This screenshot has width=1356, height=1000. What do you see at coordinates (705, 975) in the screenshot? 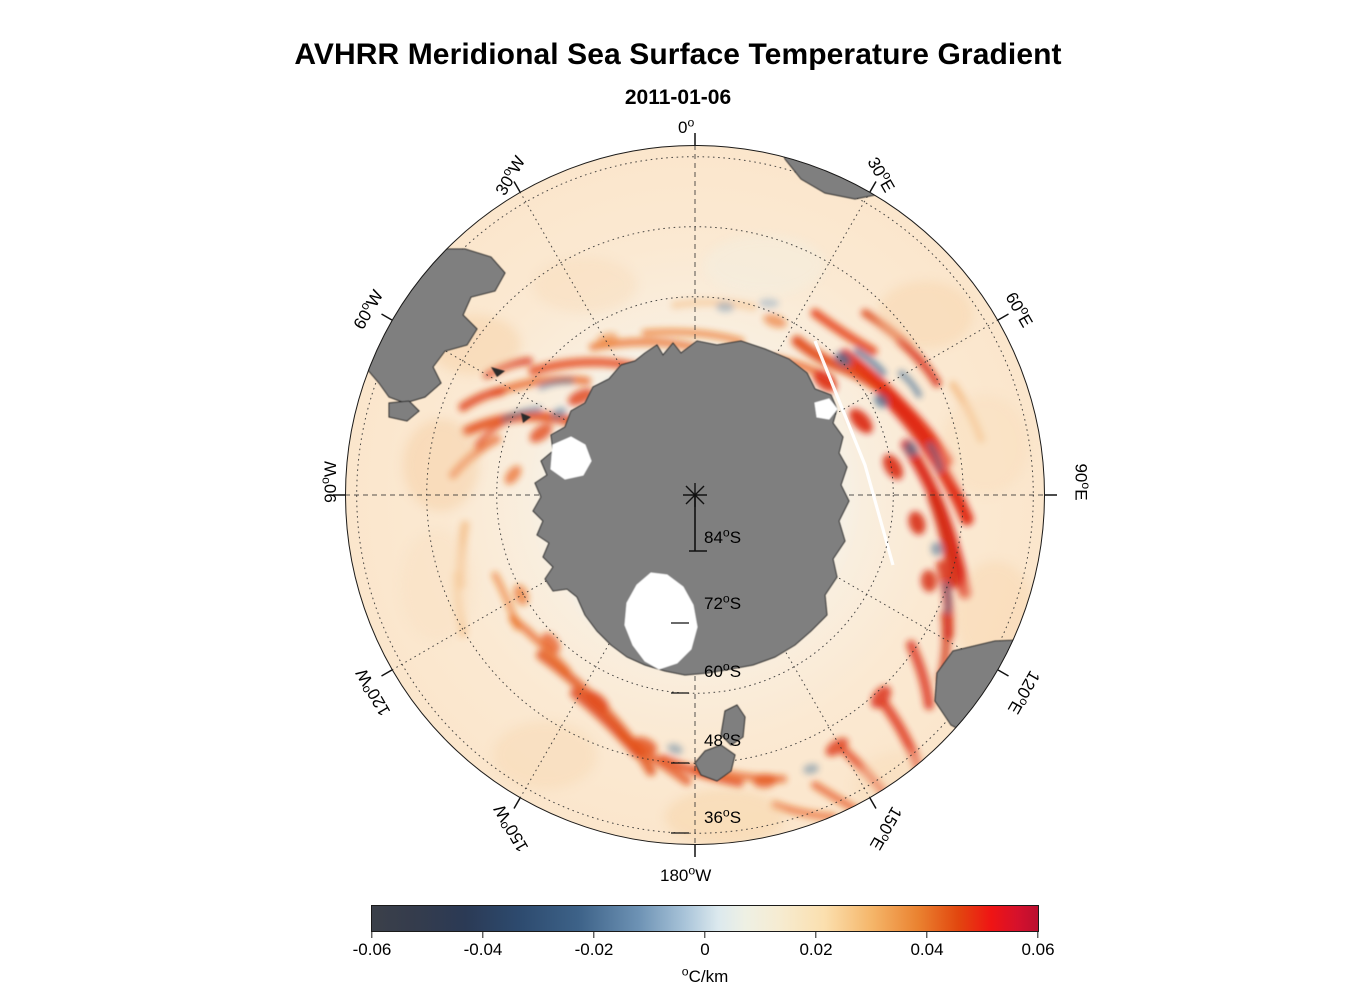
I see `colorbar-units-label: oC/km` at bounding box center [705, 975].